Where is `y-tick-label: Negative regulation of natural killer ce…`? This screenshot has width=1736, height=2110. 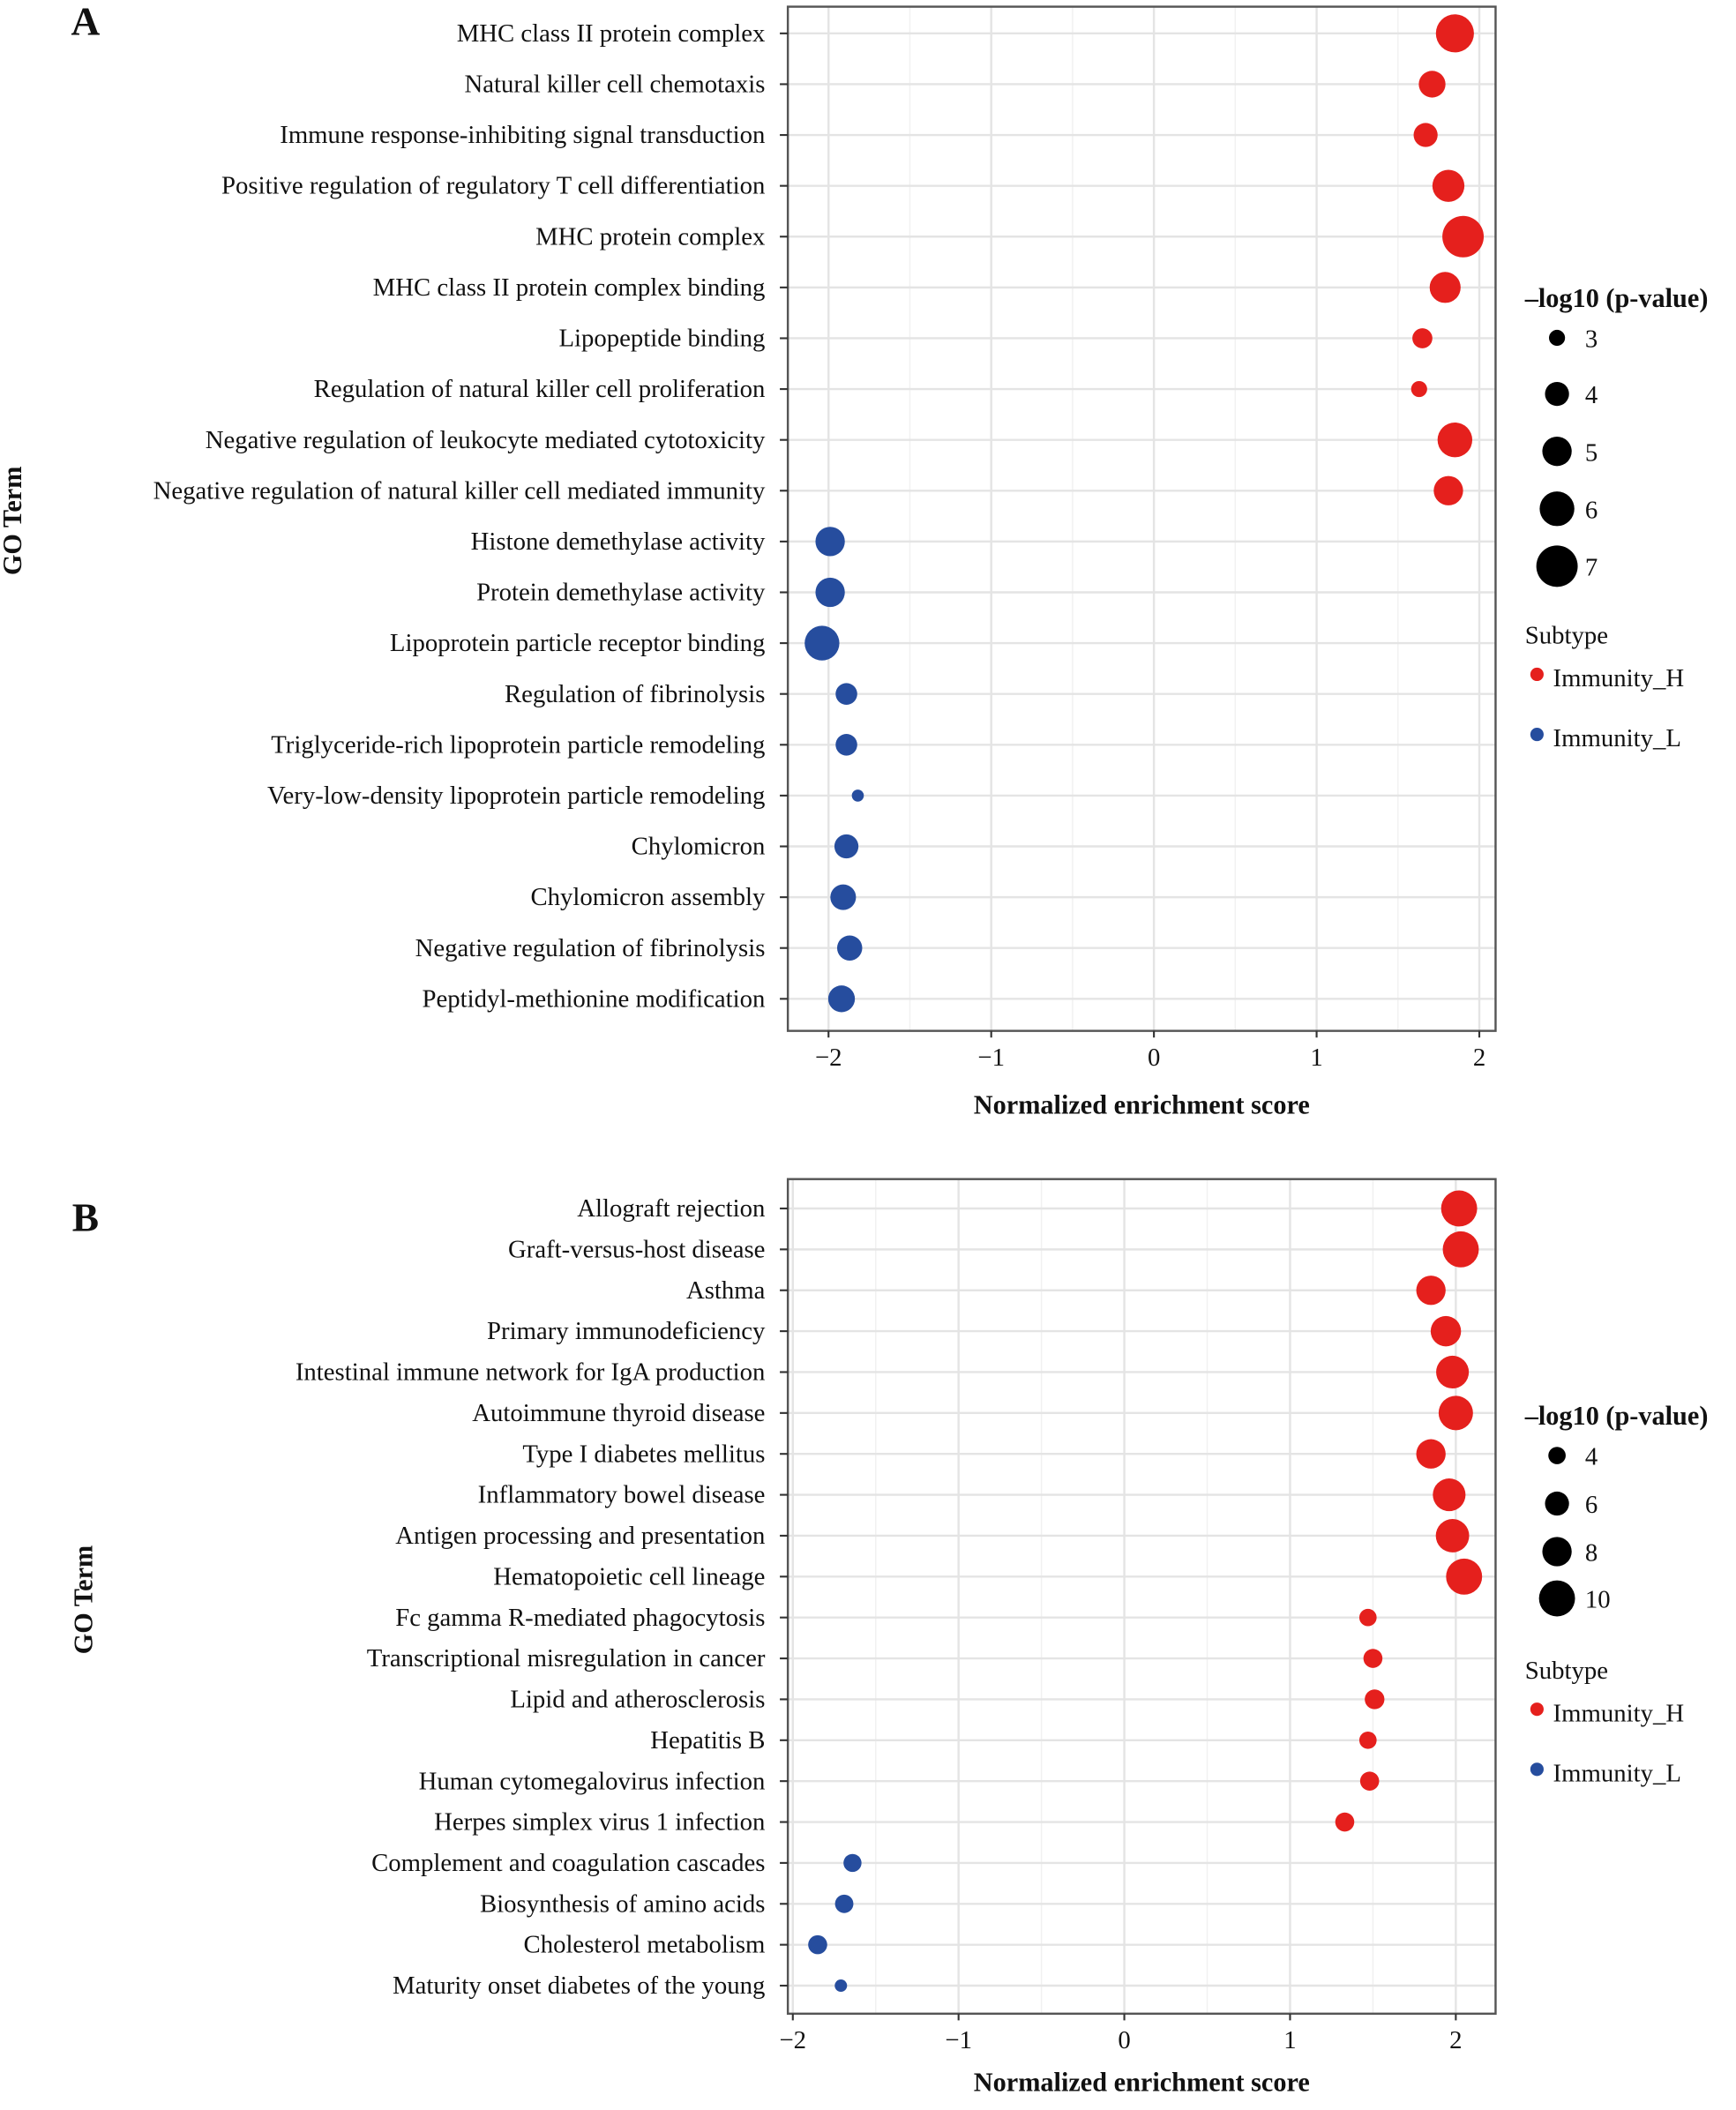
y-tick-label: Negative regulation of natural killer ce… is located at coordinates (459, 490).